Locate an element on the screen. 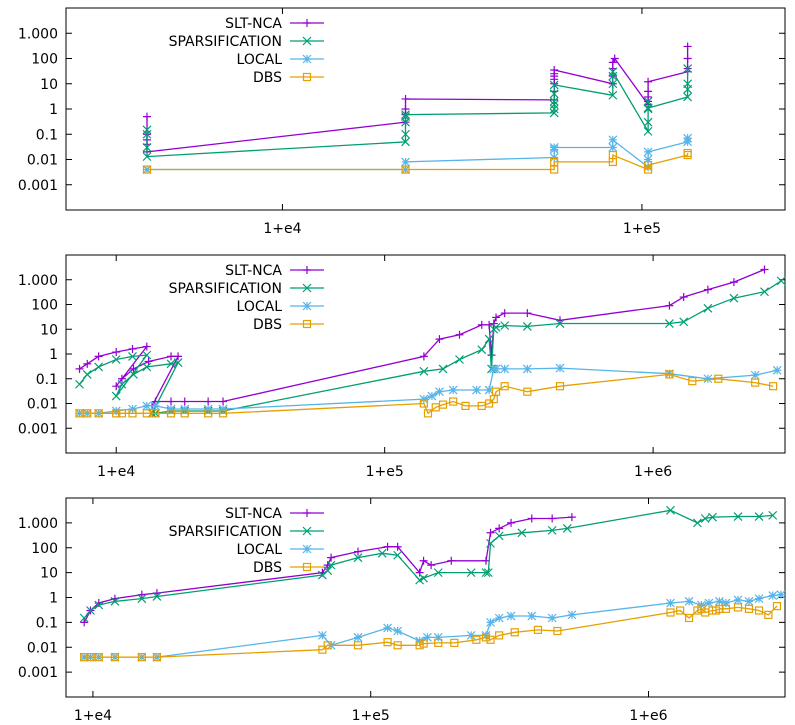 The height and width of the screenshot is (725, 795). y-tick-label: 0.1 is located at coordinates (47, 135).